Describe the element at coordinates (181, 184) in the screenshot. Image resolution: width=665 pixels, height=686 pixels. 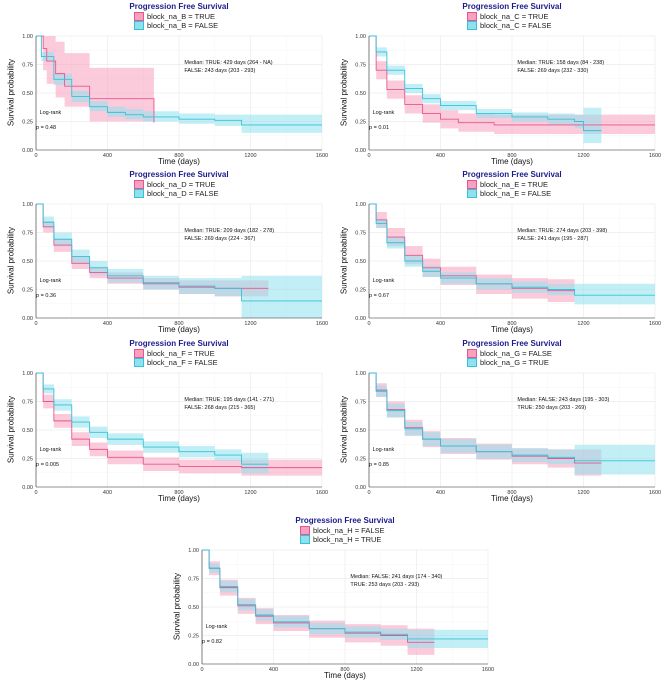
I see `legend-label: block_na_D = TRUE` at that location.